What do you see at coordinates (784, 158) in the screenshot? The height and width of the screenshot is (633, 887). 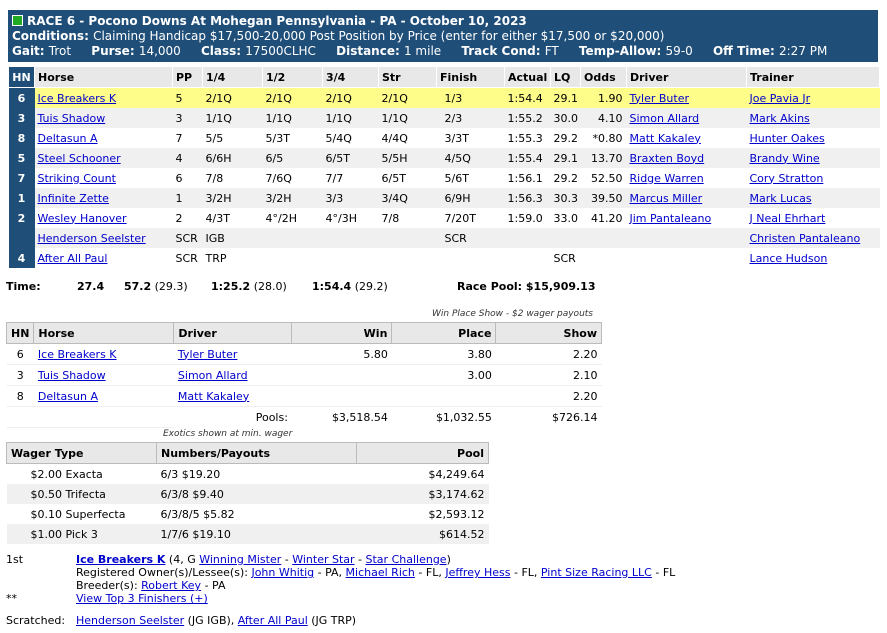 I see `result-trainer-link: Brandy Wine` at bounding box center [784, 158].